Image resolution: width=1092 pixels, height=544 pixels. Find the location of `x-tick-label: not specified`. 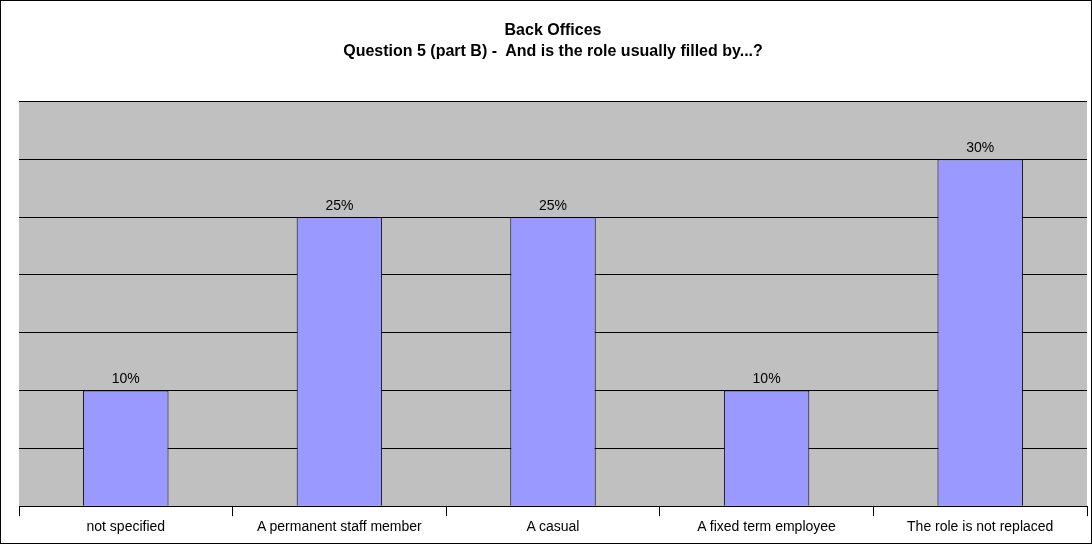

x-tick-label: not specified is located at coordinates (126, 526).